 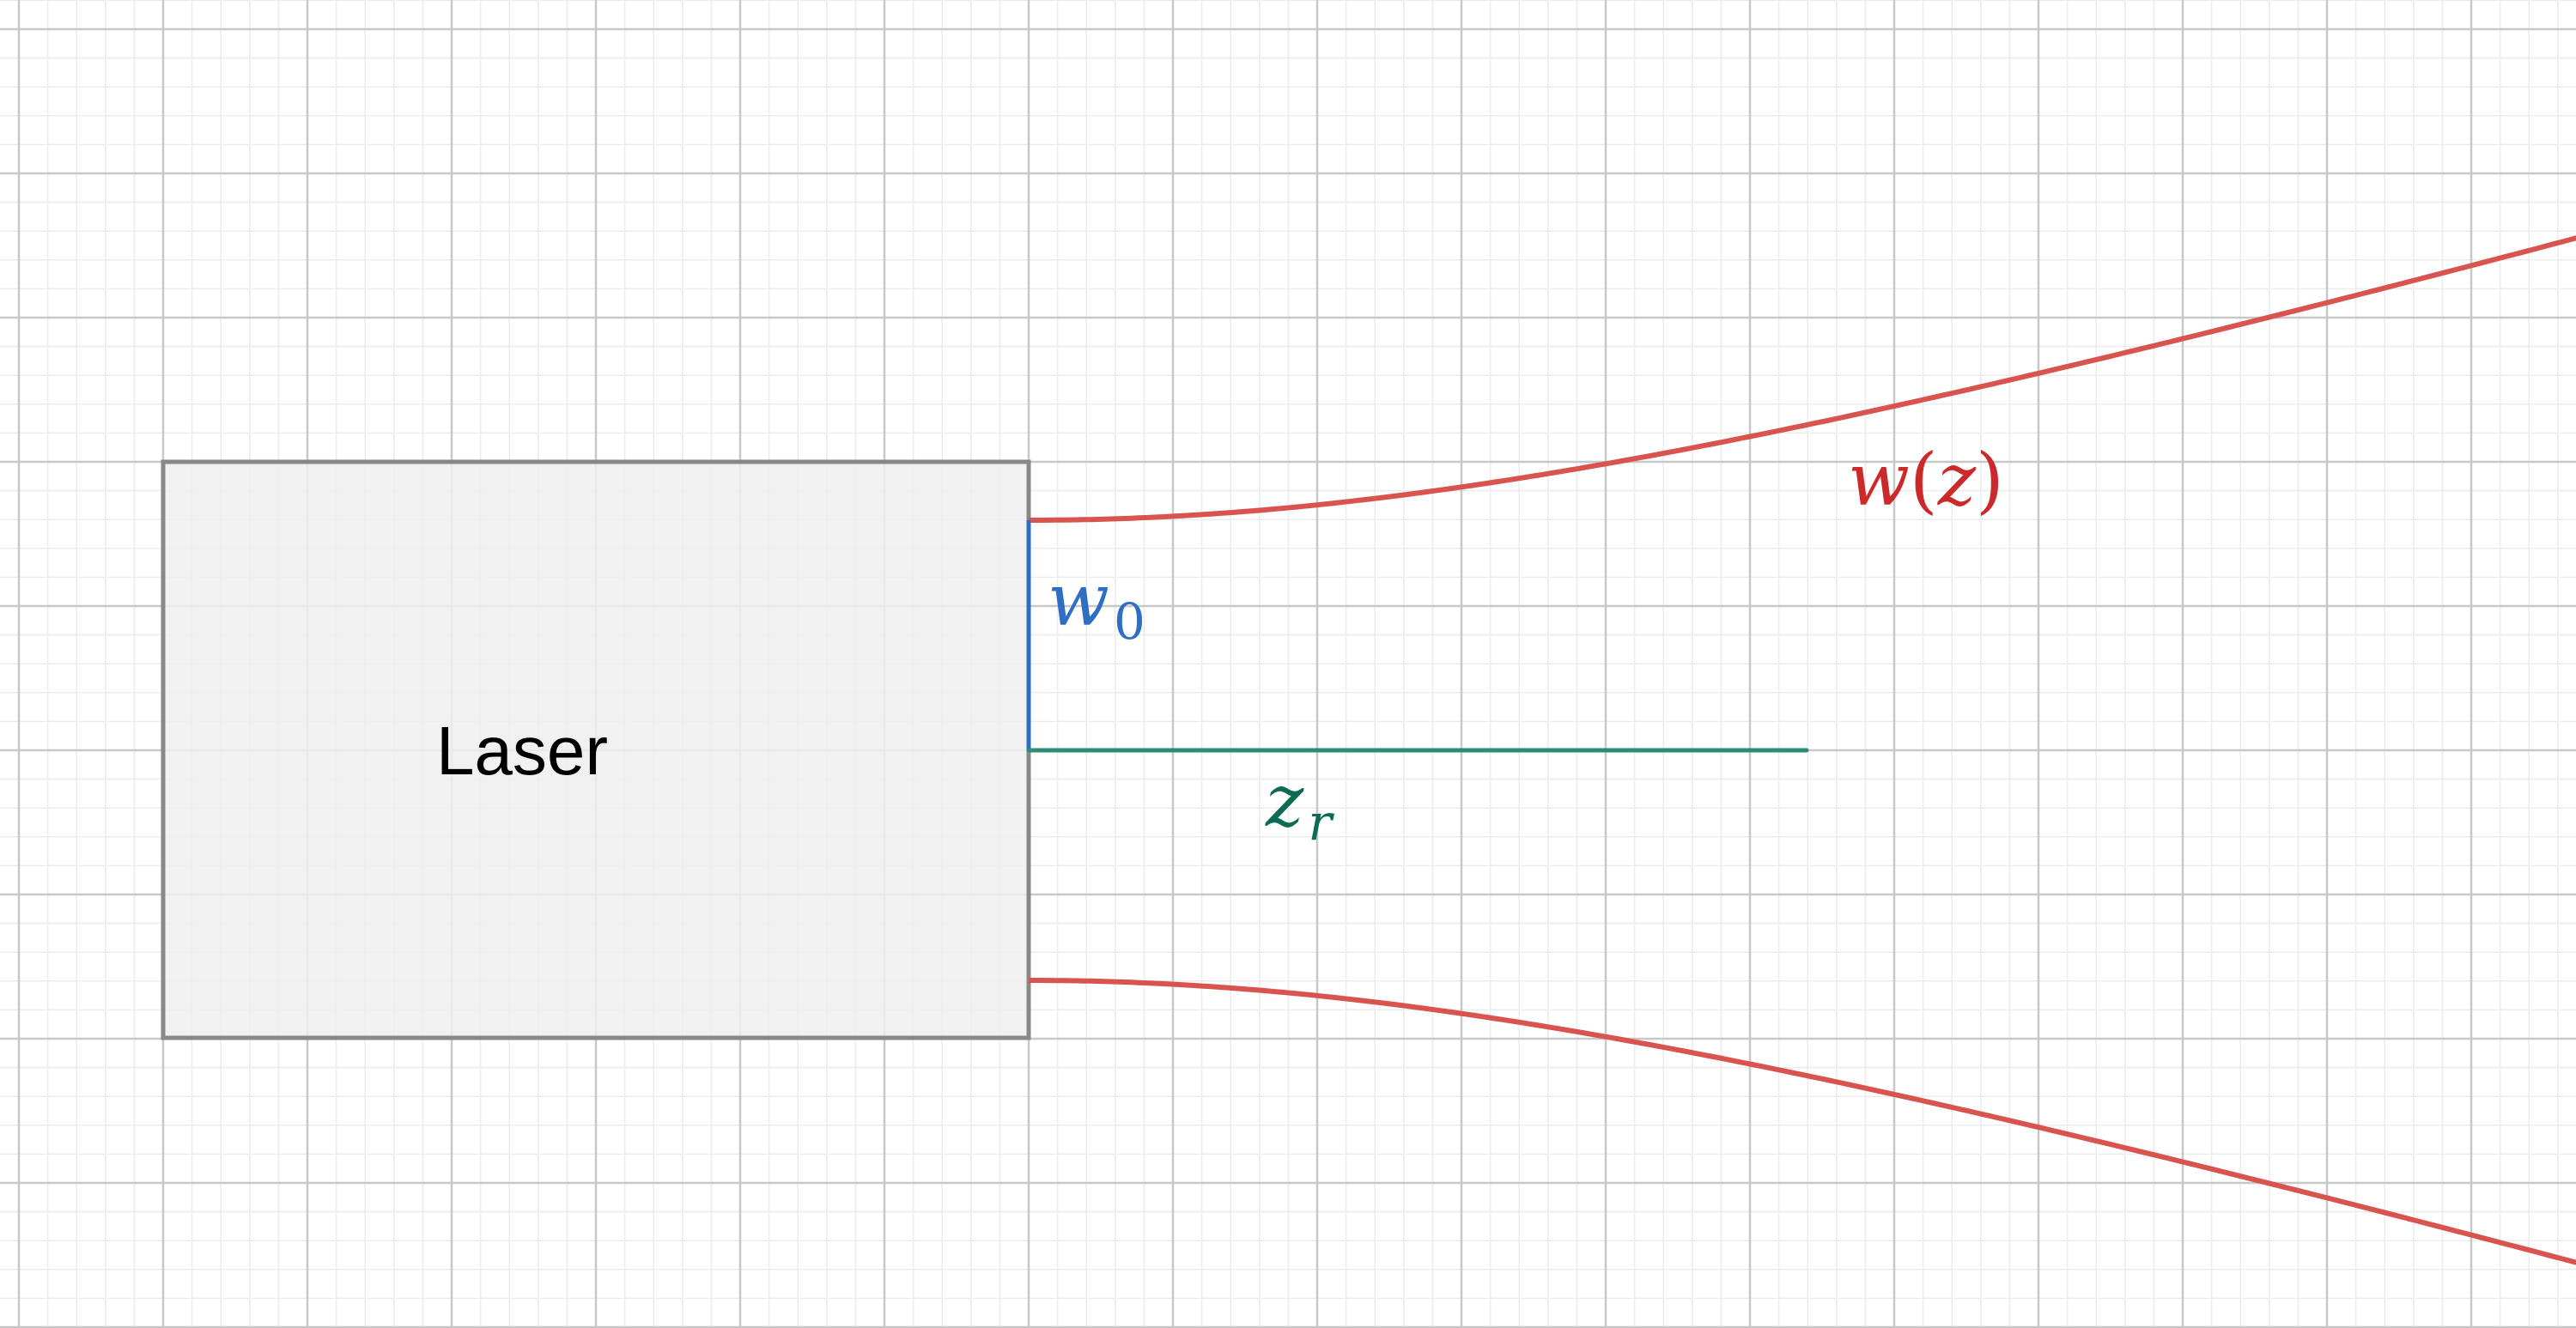 What do you see at coordinates (1957, 480) in the screenshot?
I see `beam-label-z: z` at bounding box center [1957, 480].